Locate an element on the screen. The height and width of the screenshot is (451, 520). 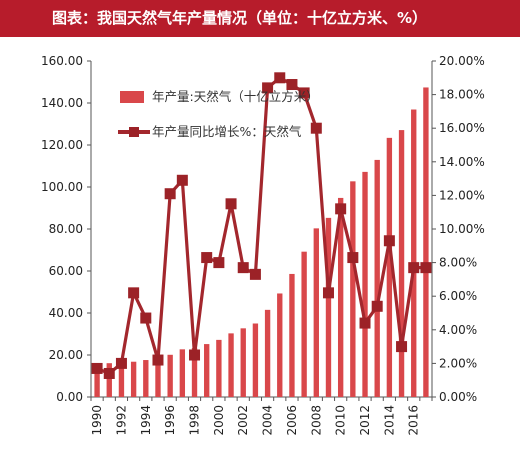
y-tick-label: 140.00 is located at coordinates (62, 103).